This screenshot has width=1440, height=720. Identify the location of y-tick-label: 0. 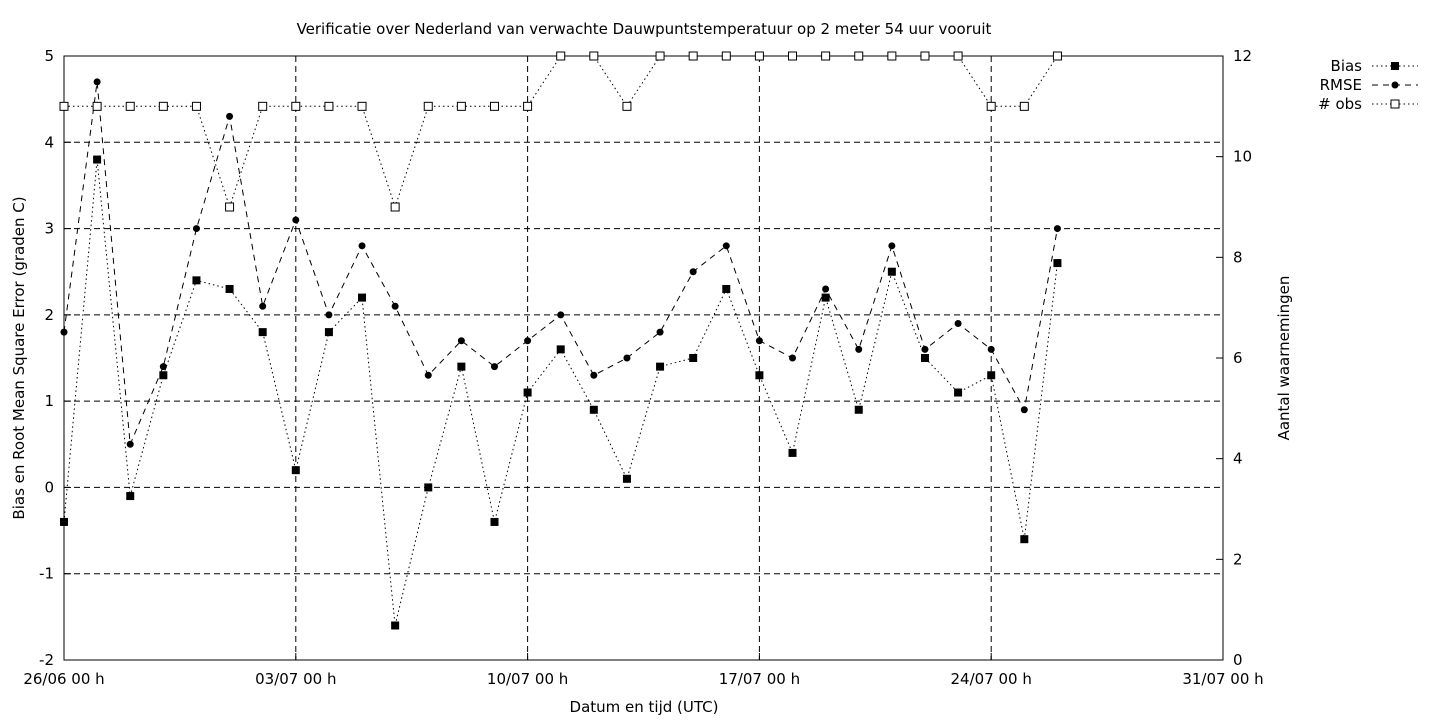
(49, 487).